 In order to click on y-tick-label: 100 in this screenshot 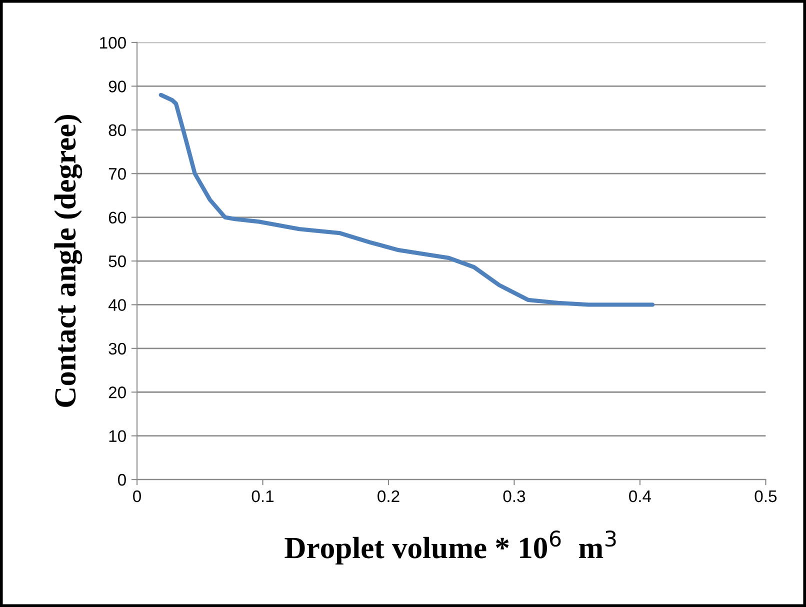, I will do `click(113, 42)`.